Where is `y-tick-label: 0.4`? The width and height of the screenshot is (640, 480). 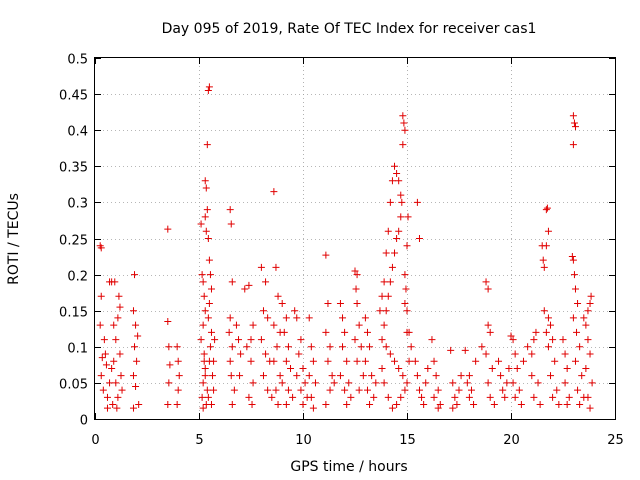 y-tick-label: 0.4 is located at coordinates (77, 132).